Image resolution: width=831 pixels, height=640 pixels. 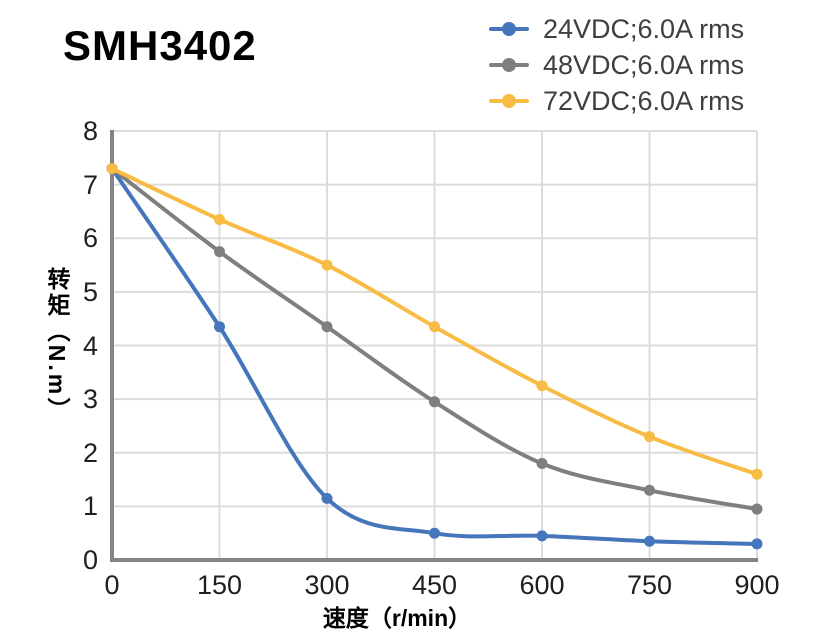 I want to click on legend-item-72vdc: 72VDC;6.0A rms, so click(x=616, y=101).